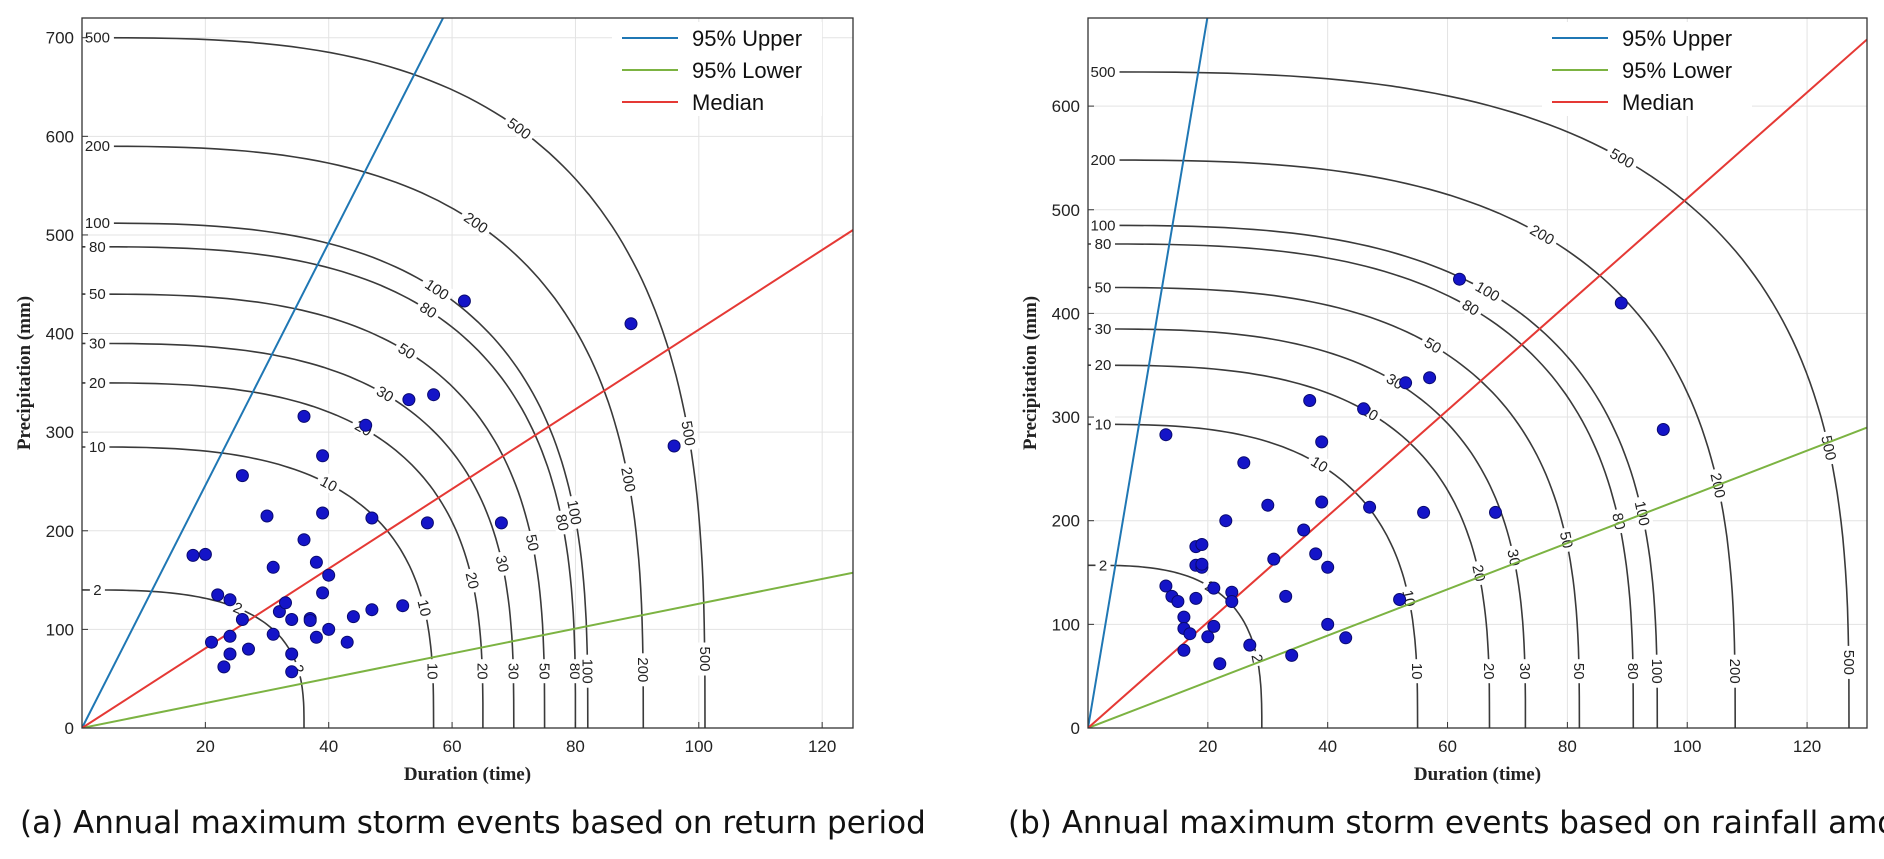 The image size is (1884, 859). I want to click on legend: 95% Upper 95% Lower Median, so click(717, 69).